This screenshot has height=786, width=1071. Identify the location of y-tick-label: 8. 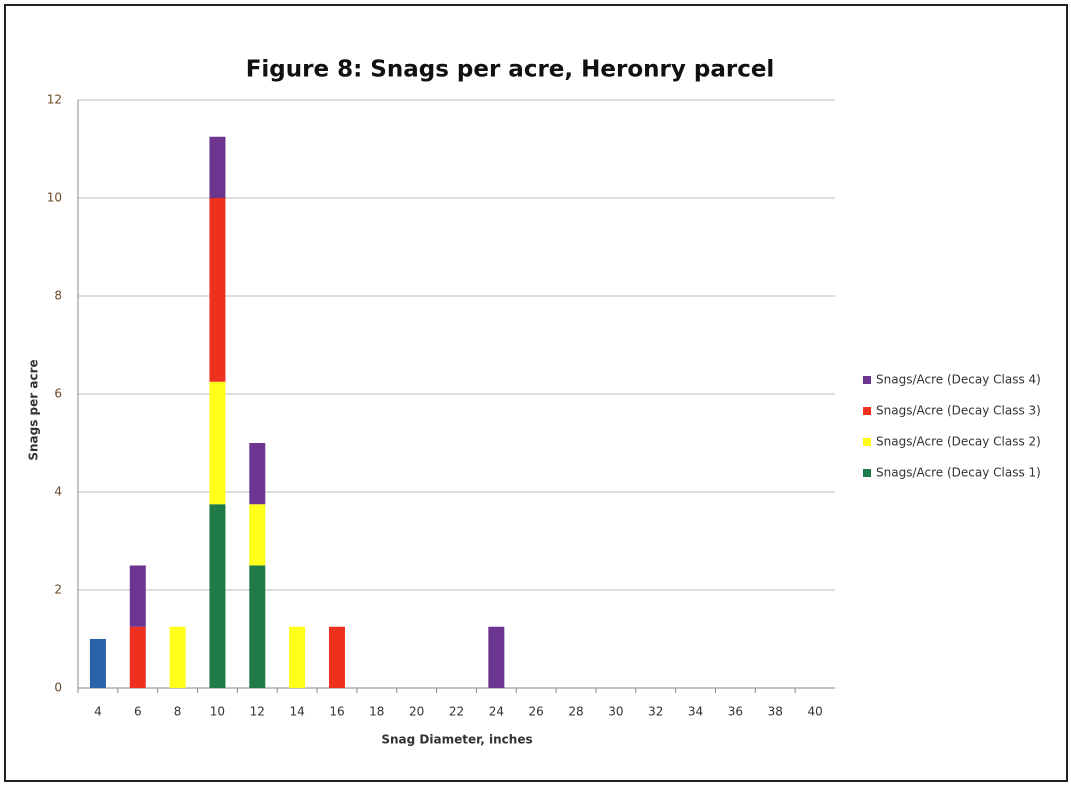
(58, 296).